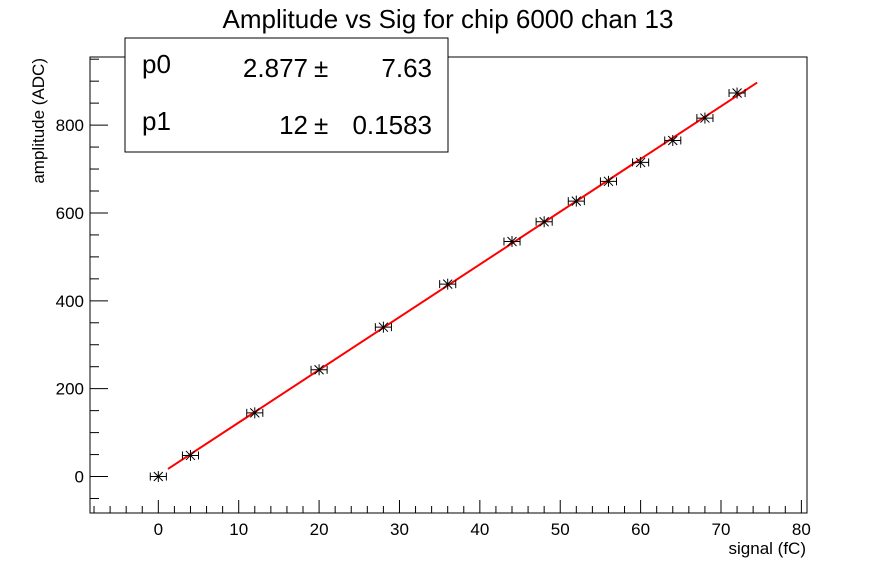 Image resolution: width=896 pixels, height=572 pixels. I want to click on x-tick-label: 0, so click(158, 529).